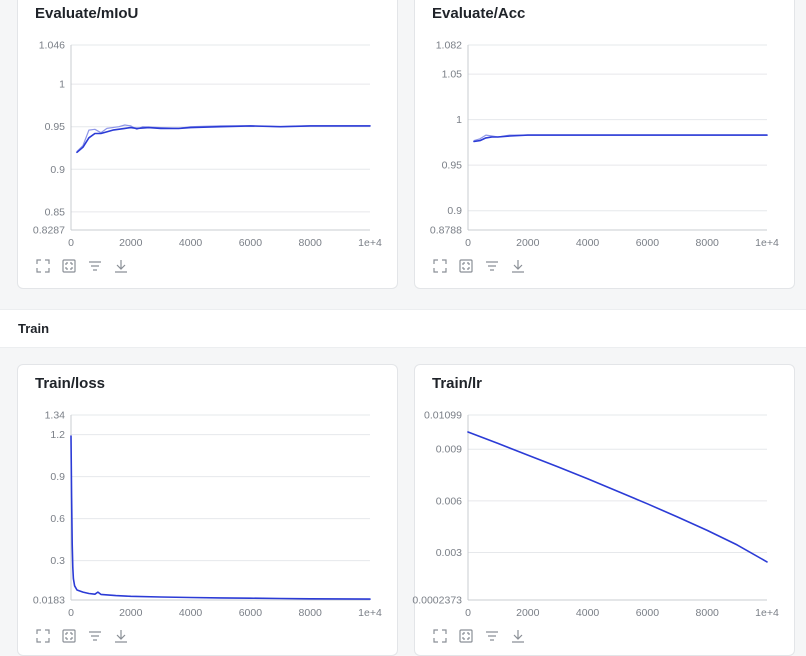  What do you see at coordinates (70, 383) in the screenshot?
I see `chart-title: Train/loss` at bounding box center [70, 383].